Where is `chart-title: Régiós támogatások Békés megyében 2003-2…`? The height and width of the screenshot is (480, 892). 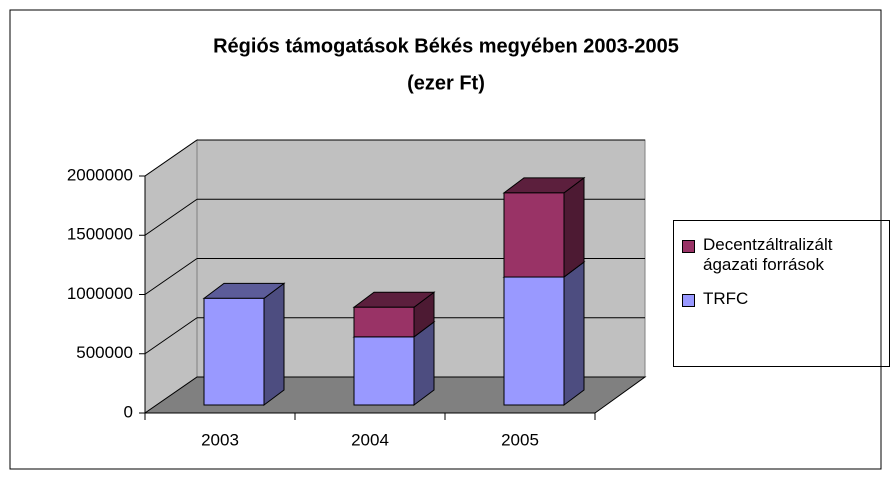 chart-title: Régiós támogatások Békés megyében 2003-2… is located at coordinates (446, 46).